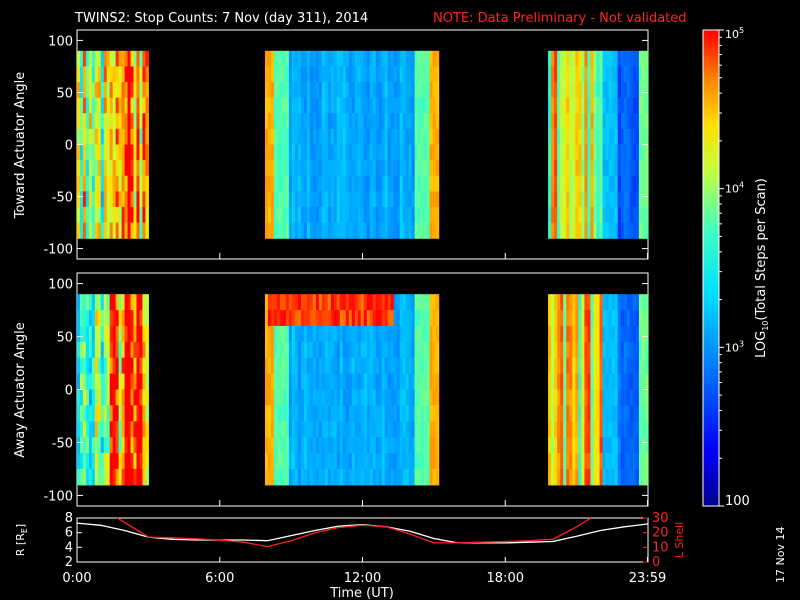 The image size is (800, 600). Describe the element at coordinates (20, 544) in the screenshot. I see `r-label-main: R [R` at that location.